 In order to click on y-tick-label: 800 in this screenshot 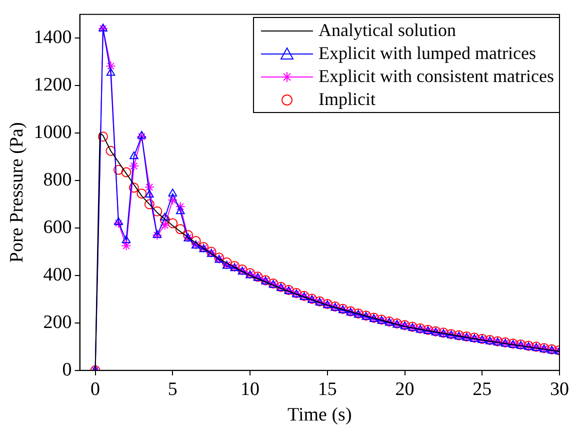, I will do `click(57, 180)`.